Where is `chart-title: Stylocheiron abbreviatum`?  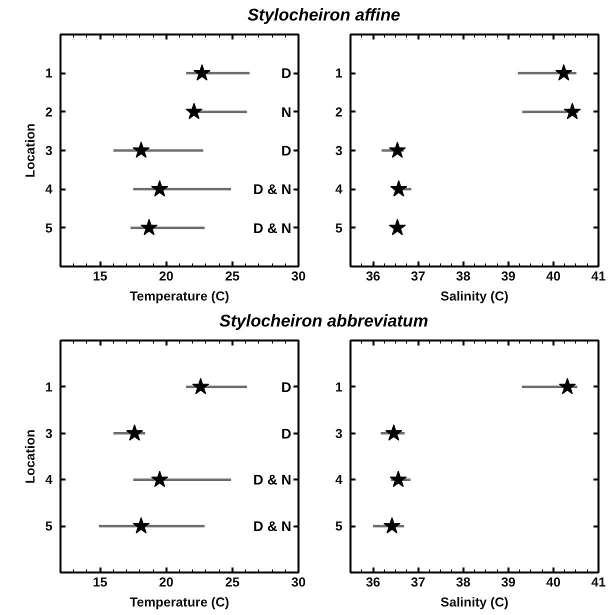
chart-title: Stylocheiron abbreviatum is located at coordinates (323, 320).